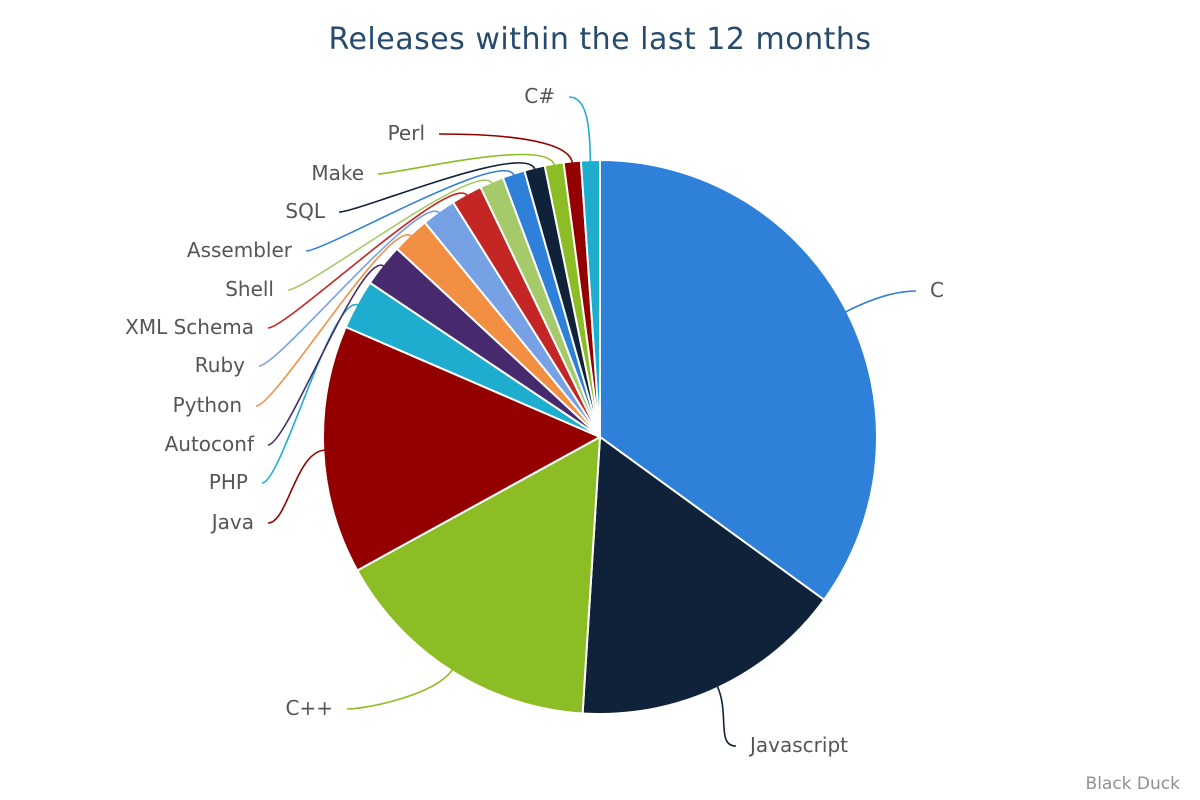  Describe the element at coordinates (296, 486) in the screenshot. I see `leader-line-java` at that location.